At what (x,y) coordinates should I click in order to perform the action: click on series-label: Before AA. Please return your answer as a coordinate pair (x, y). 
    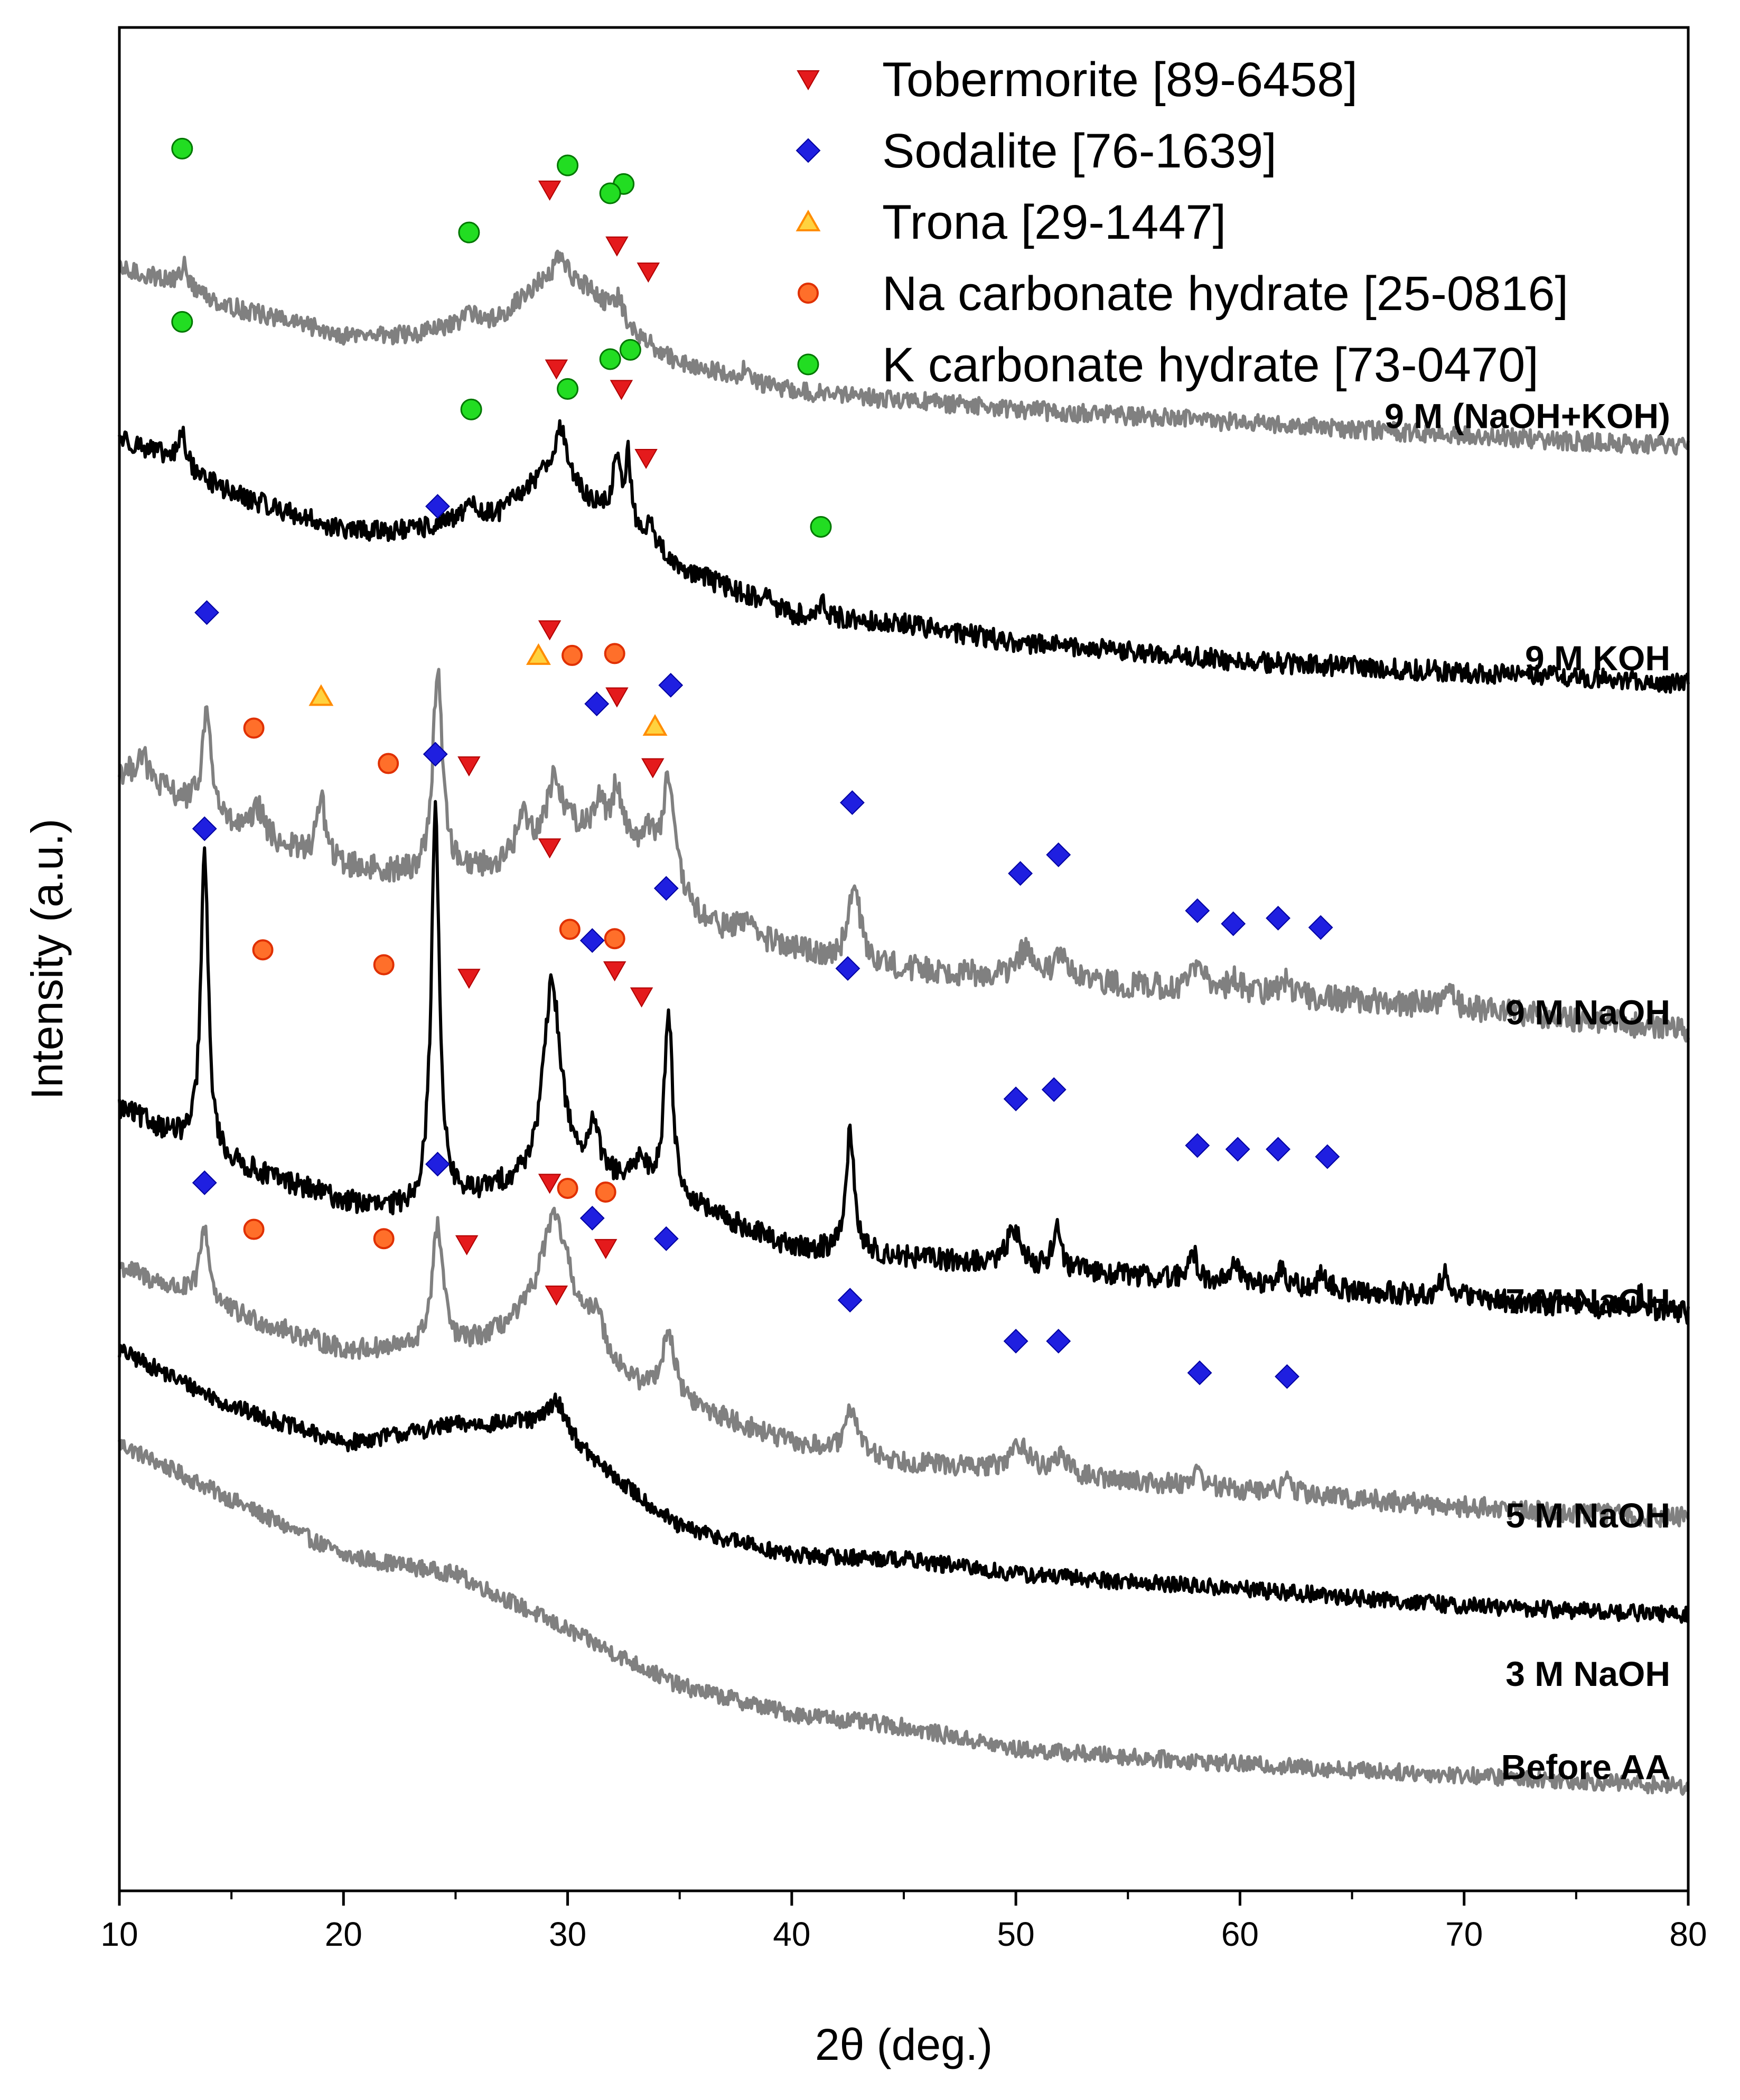
    Looking at the image, I should click on (1585, 1766).